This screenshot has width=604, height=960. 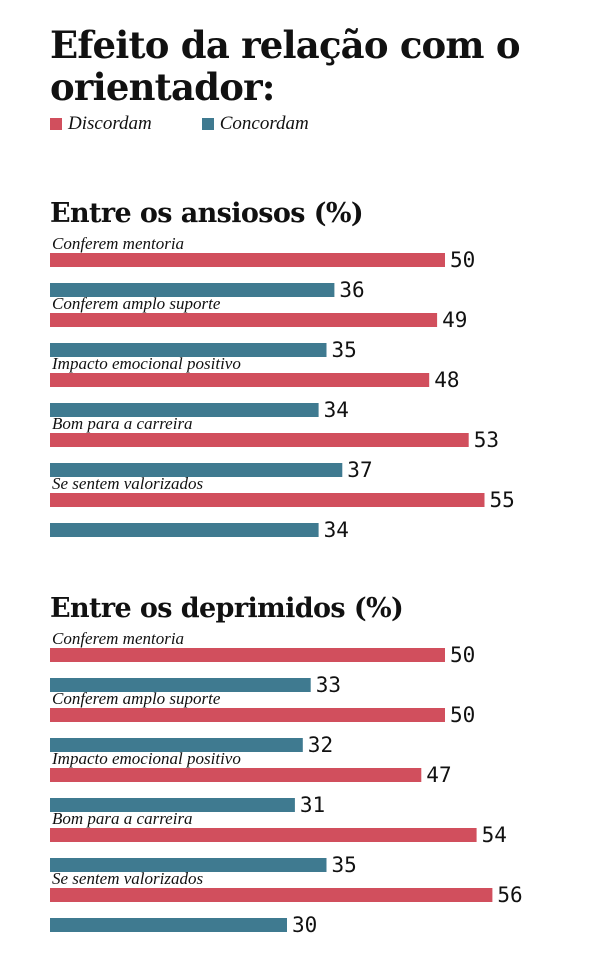 What do you see at coordinates (344, 350) in the screenshot?
I see `value-label-concordam-conferem-amplo-suporte: 35` at bounding box center [344, 350].